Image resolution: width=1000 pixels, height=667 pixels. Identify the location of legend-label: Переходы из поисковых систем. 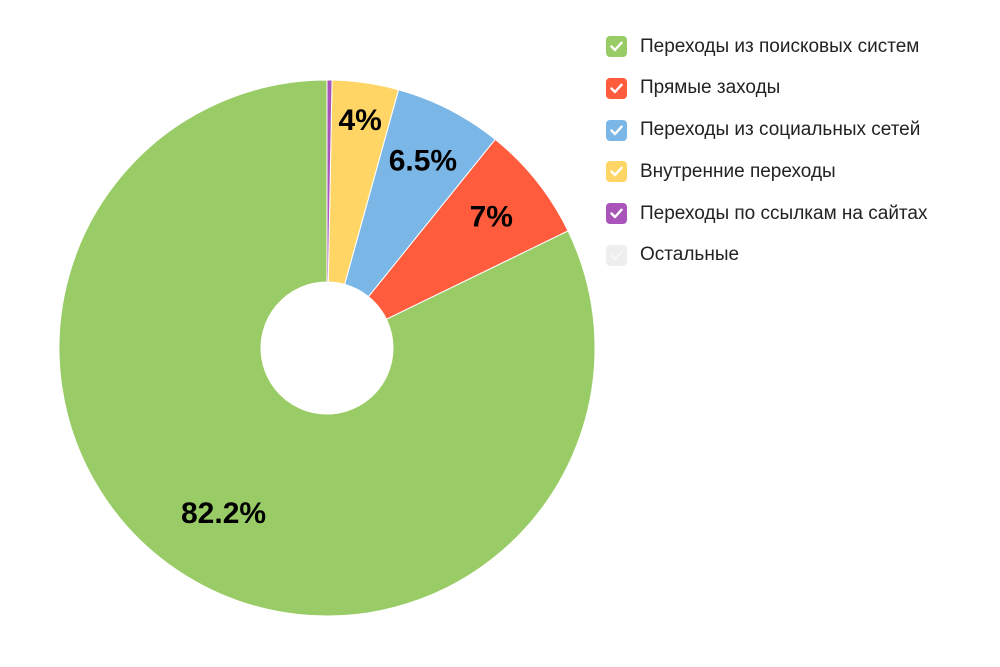
(780, 46).